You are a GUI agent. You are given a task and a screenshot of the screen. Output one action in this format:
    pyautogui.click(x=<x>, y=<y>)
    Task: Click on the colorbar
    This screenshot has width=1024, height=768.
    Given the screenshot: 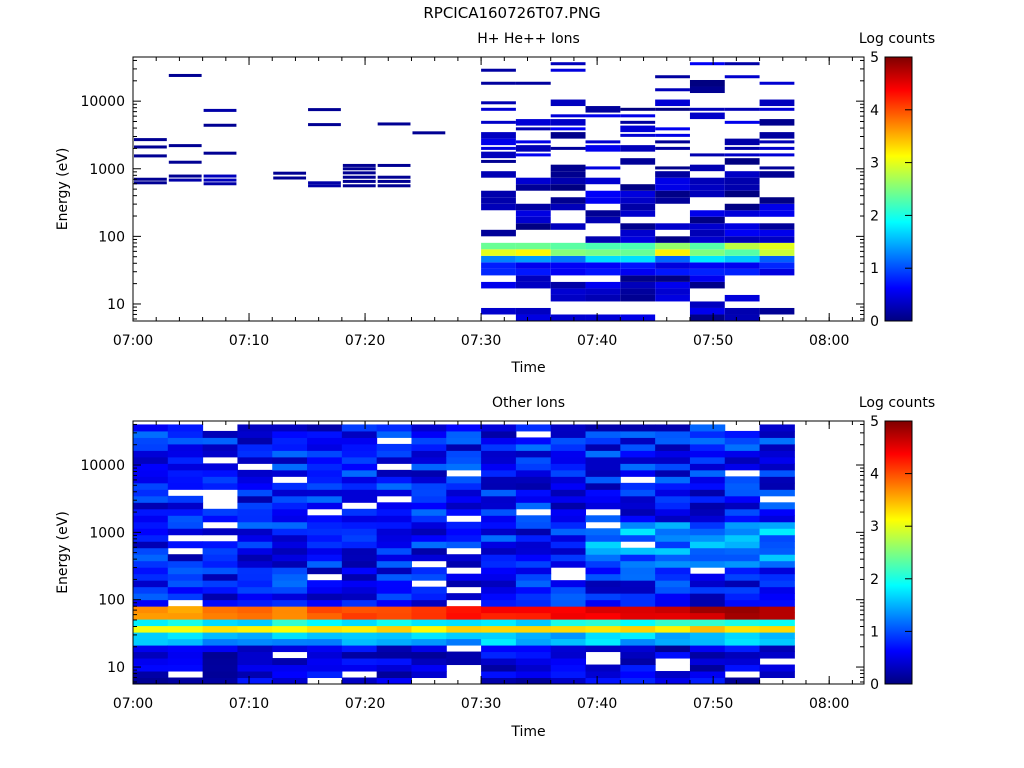 What is the action you would take?
    pyautogui.click(x=898, y=552)
    